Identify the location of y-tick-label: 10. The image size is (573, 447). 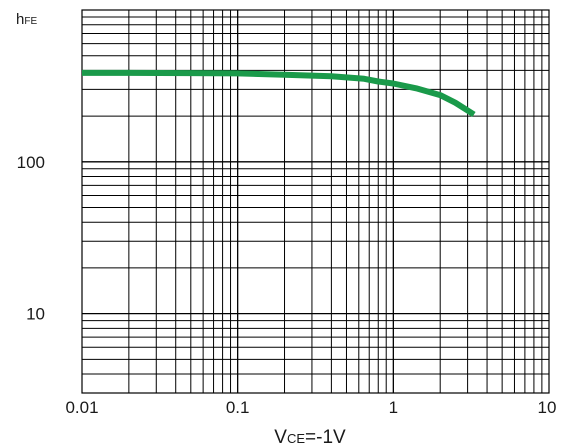
(35, 314).